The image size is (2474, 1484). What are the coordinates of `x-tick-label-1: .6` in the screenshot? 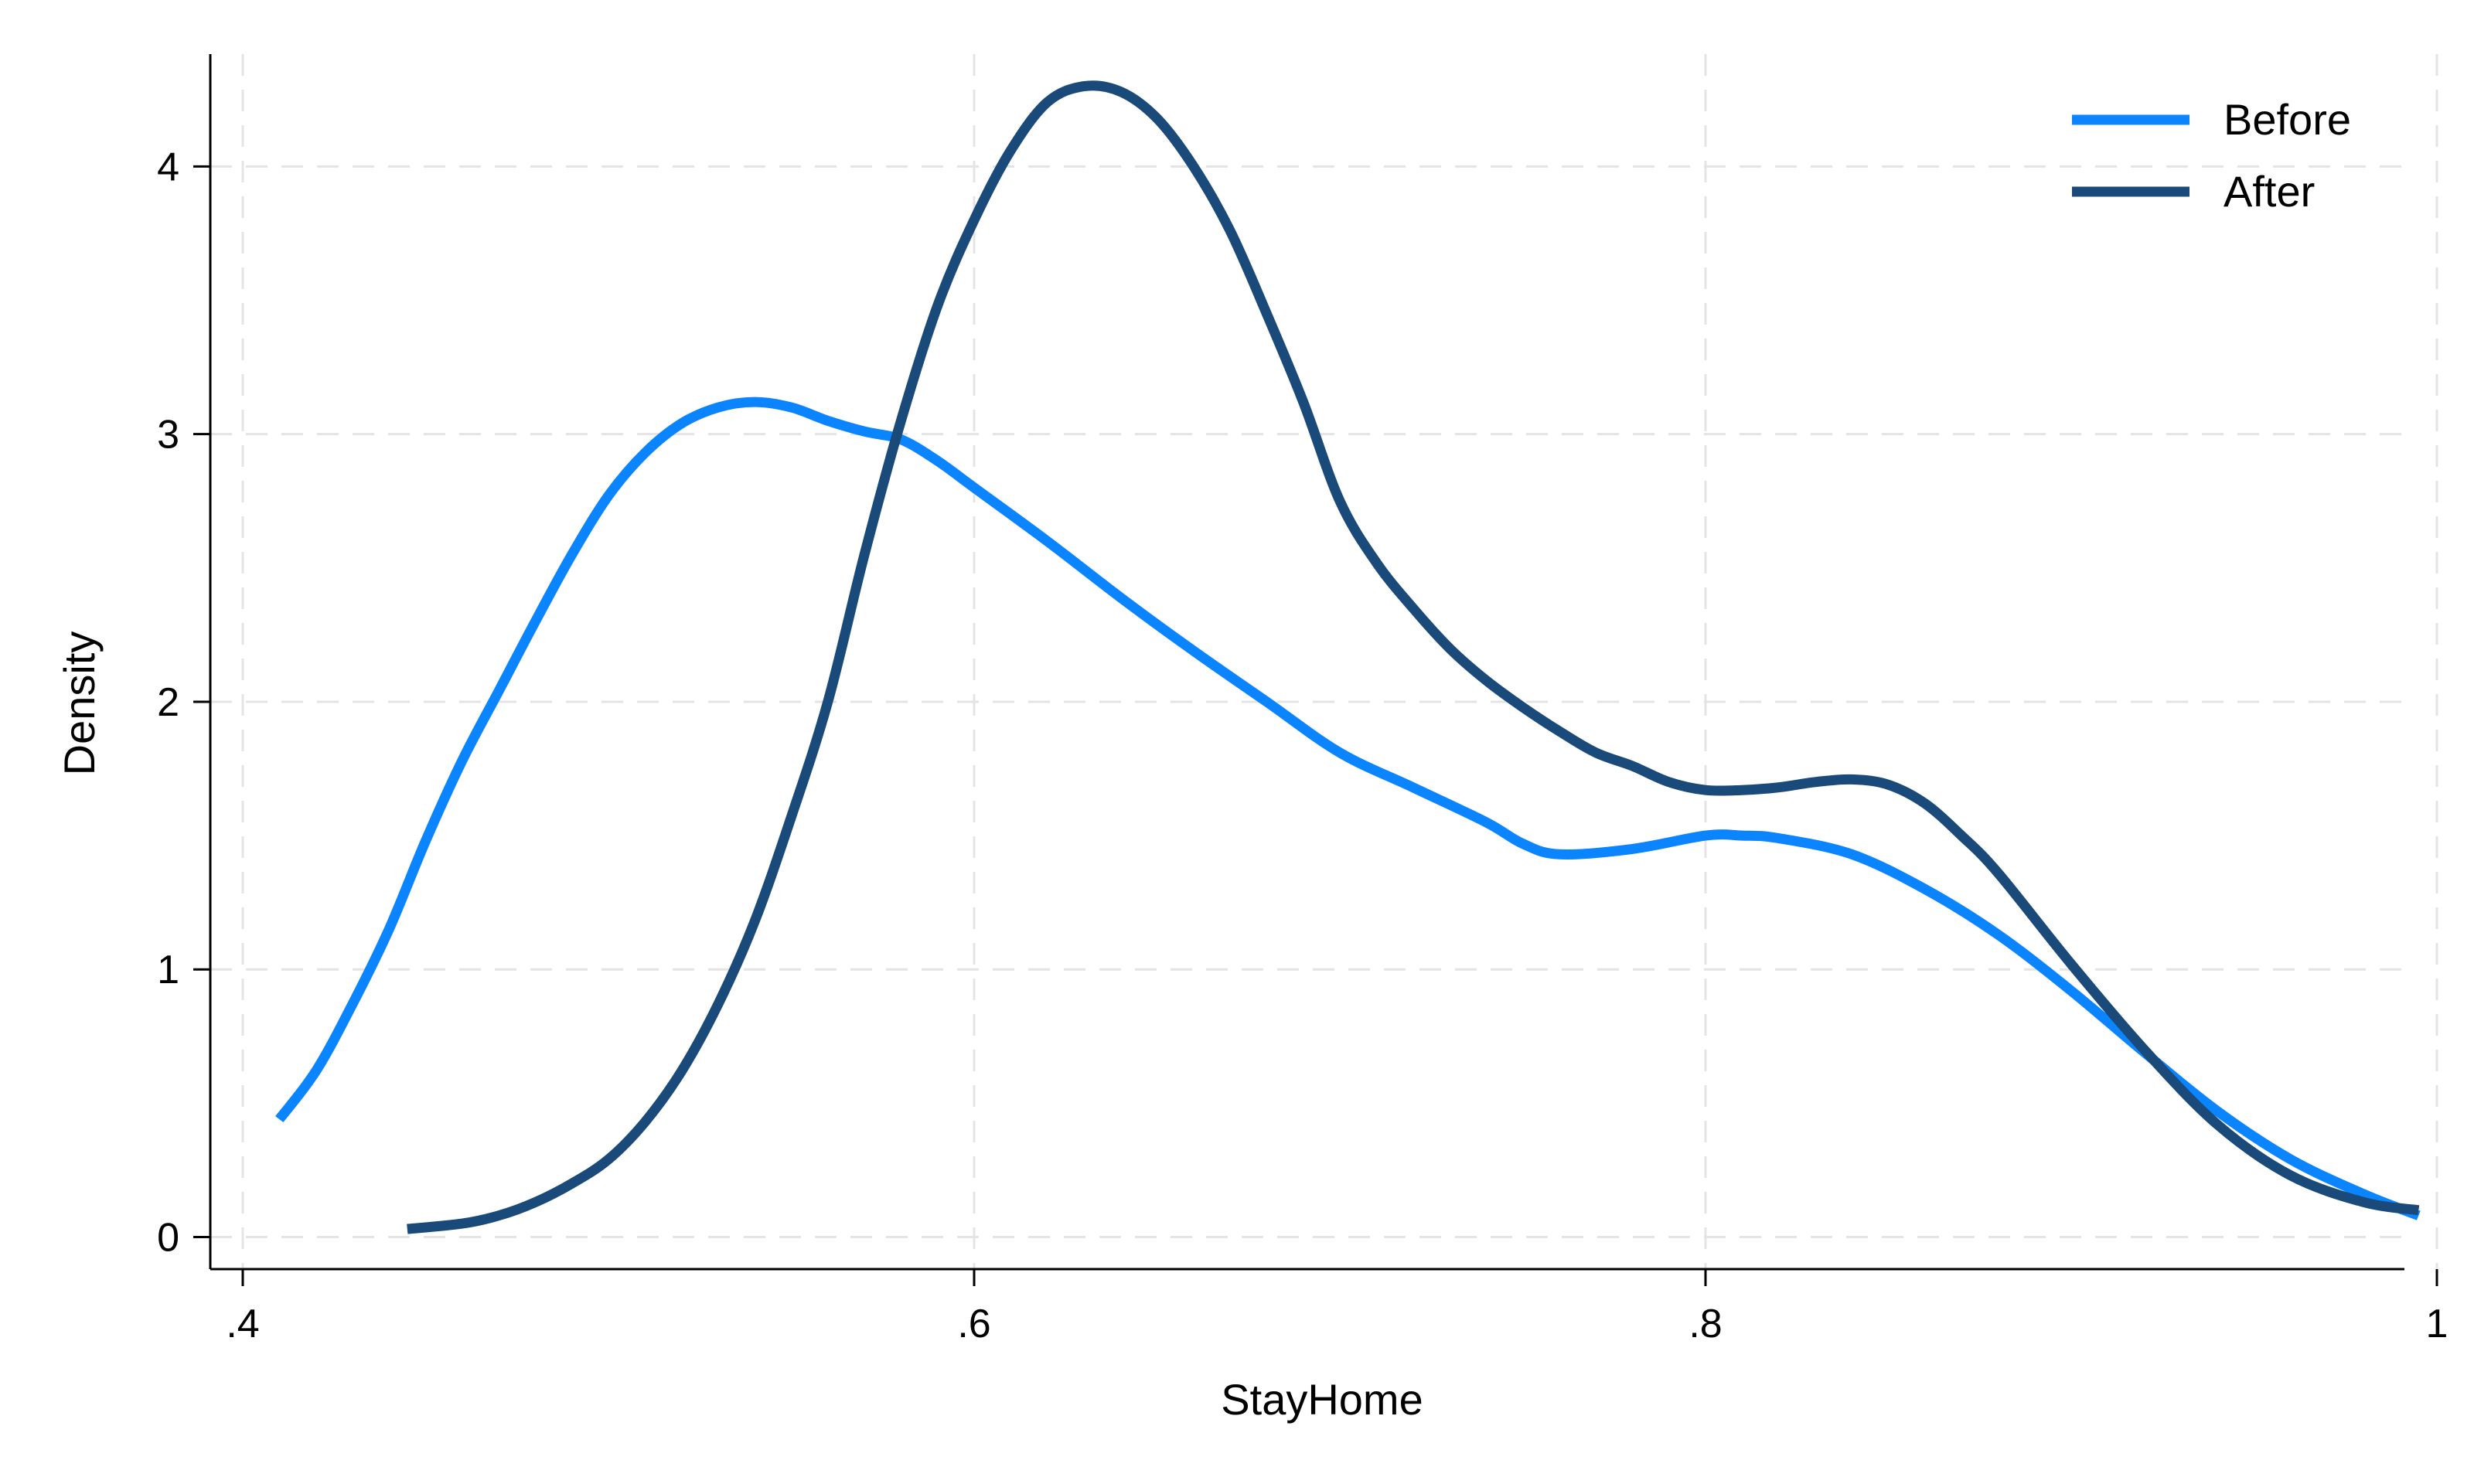 It's located at (973, 1324).